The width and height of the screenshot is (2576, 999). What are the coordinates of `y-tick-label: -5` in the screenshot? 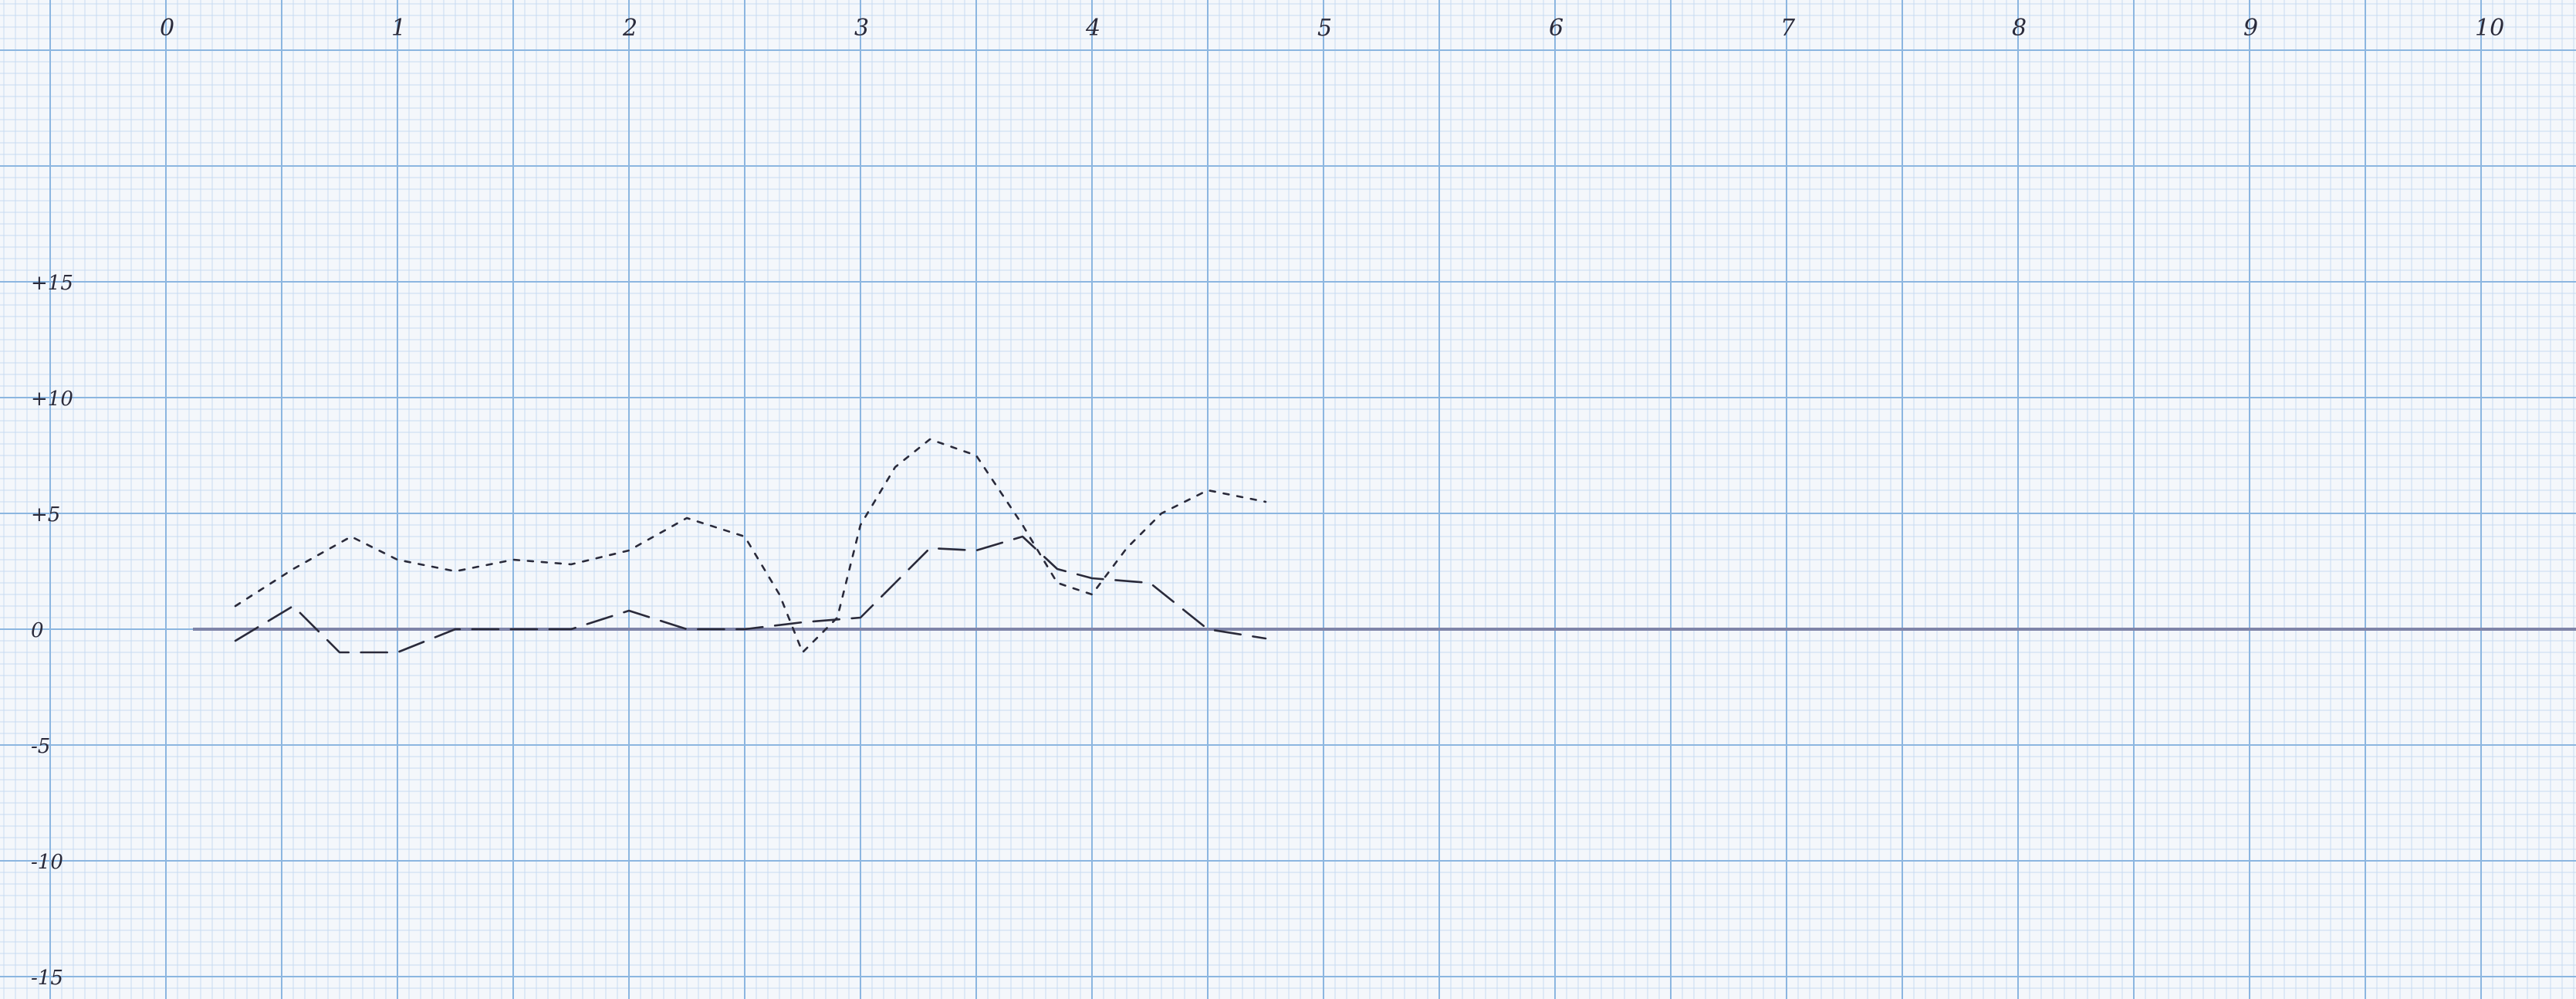 It's located at (40, 746).